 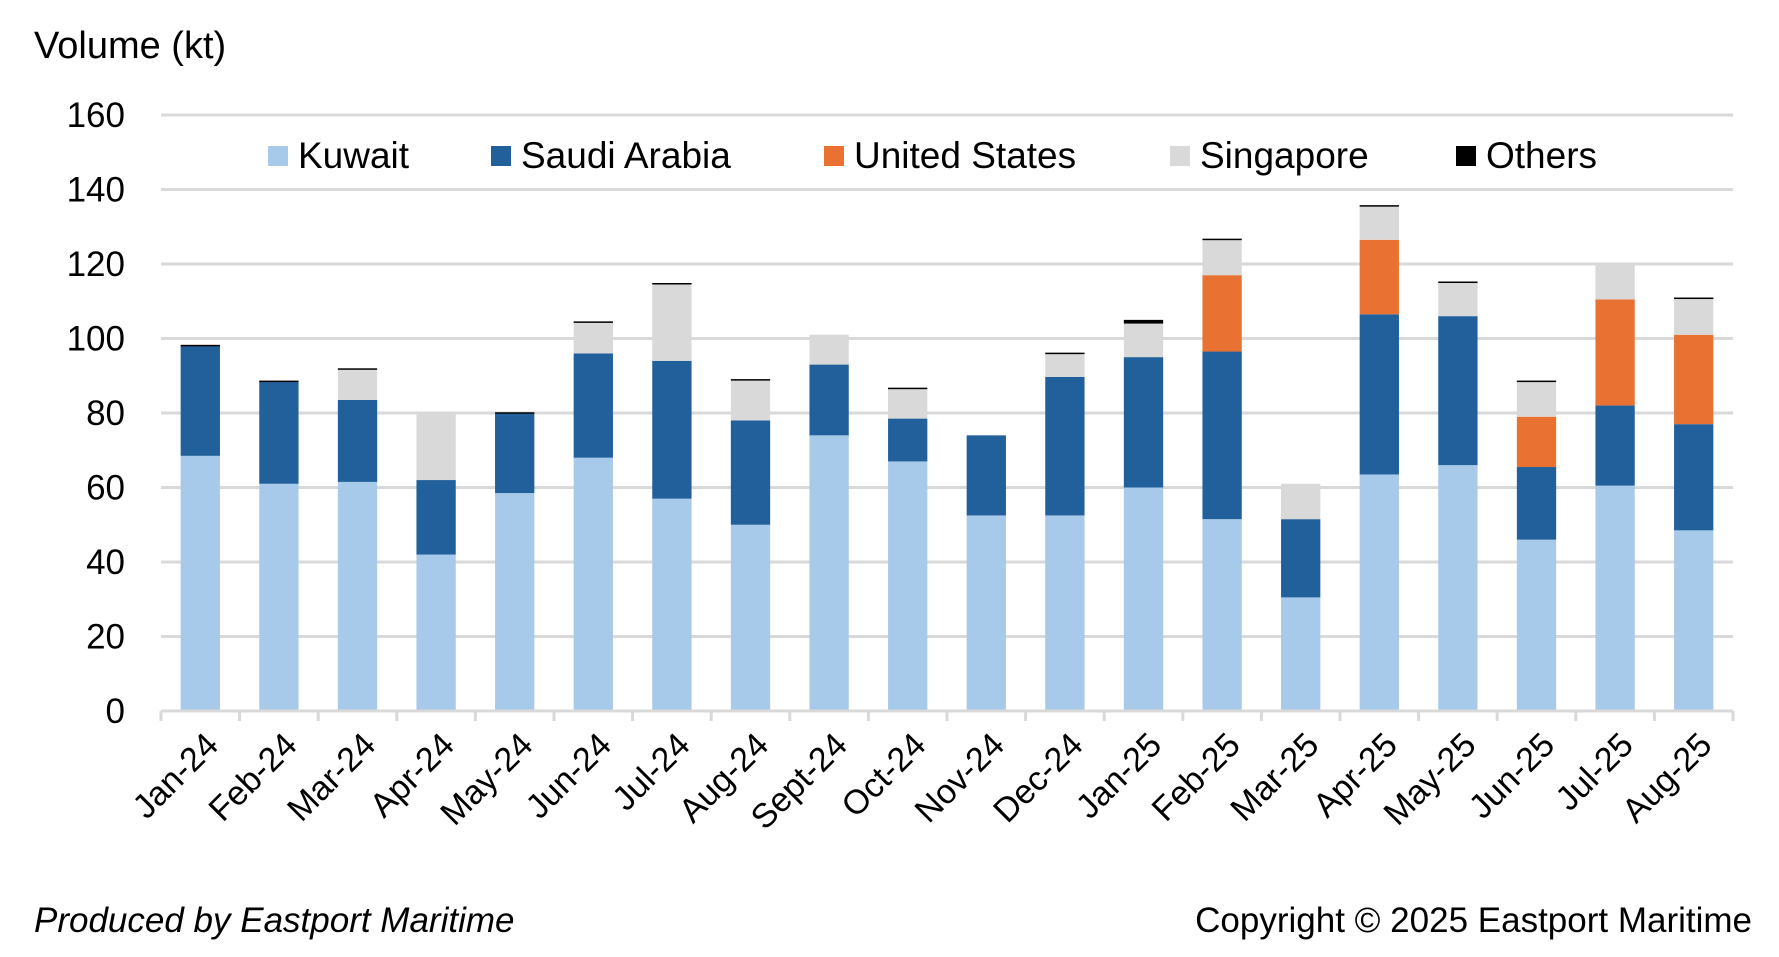 I want to click on y-tick-label: 0, so click(x=115, y=711).